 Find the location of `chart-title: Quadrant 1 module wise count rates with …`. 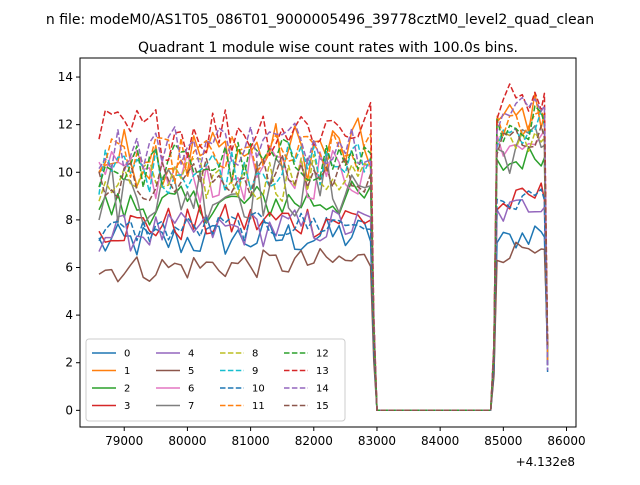

chart-title: Quadrant 1 module wise count rates with … is located at coordinates (328, 48).